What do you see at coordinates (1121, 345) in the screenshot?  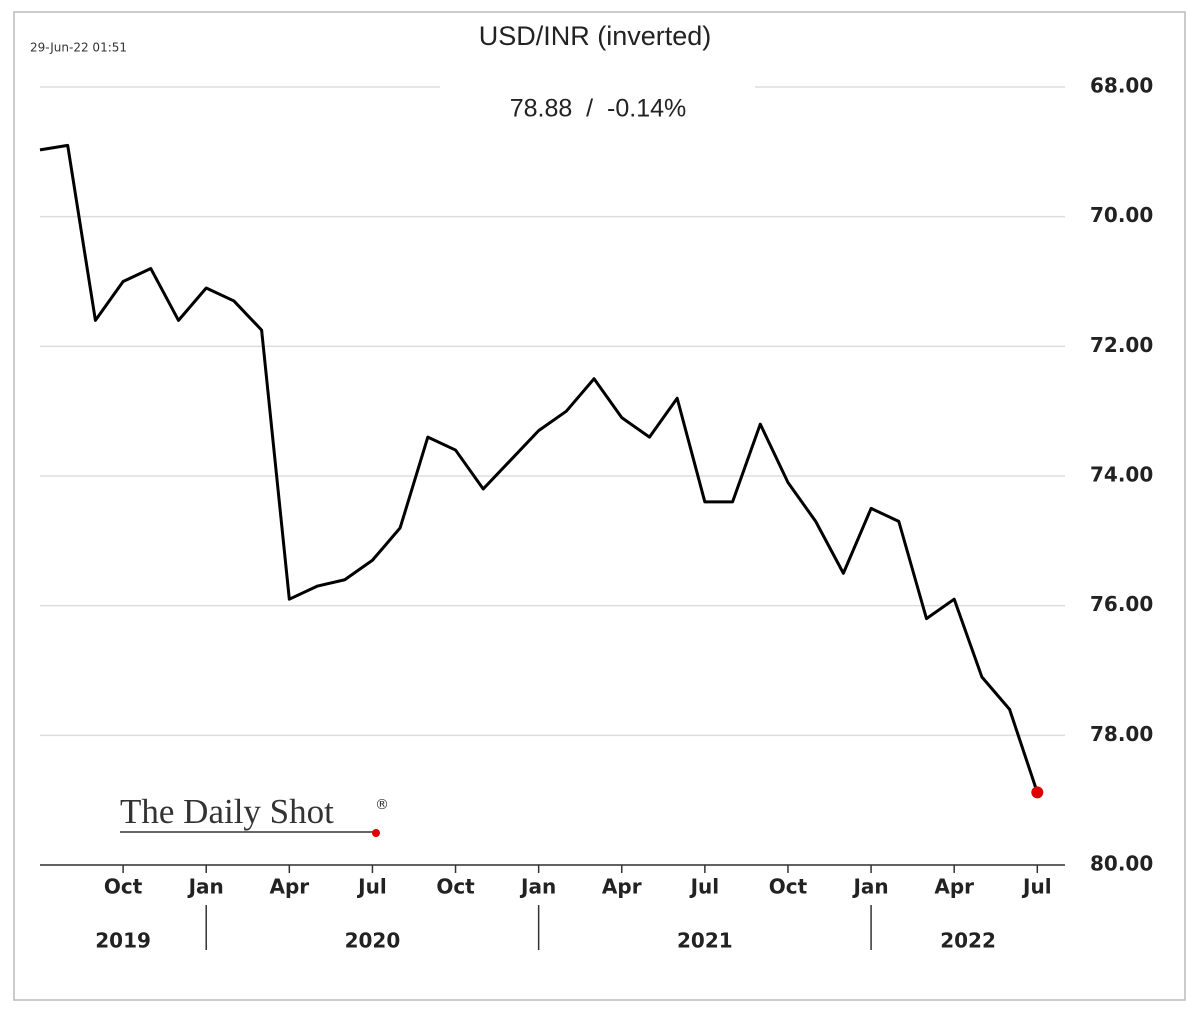 I see `y-tick-label: 72.00` at bounding box center [1121, 345].